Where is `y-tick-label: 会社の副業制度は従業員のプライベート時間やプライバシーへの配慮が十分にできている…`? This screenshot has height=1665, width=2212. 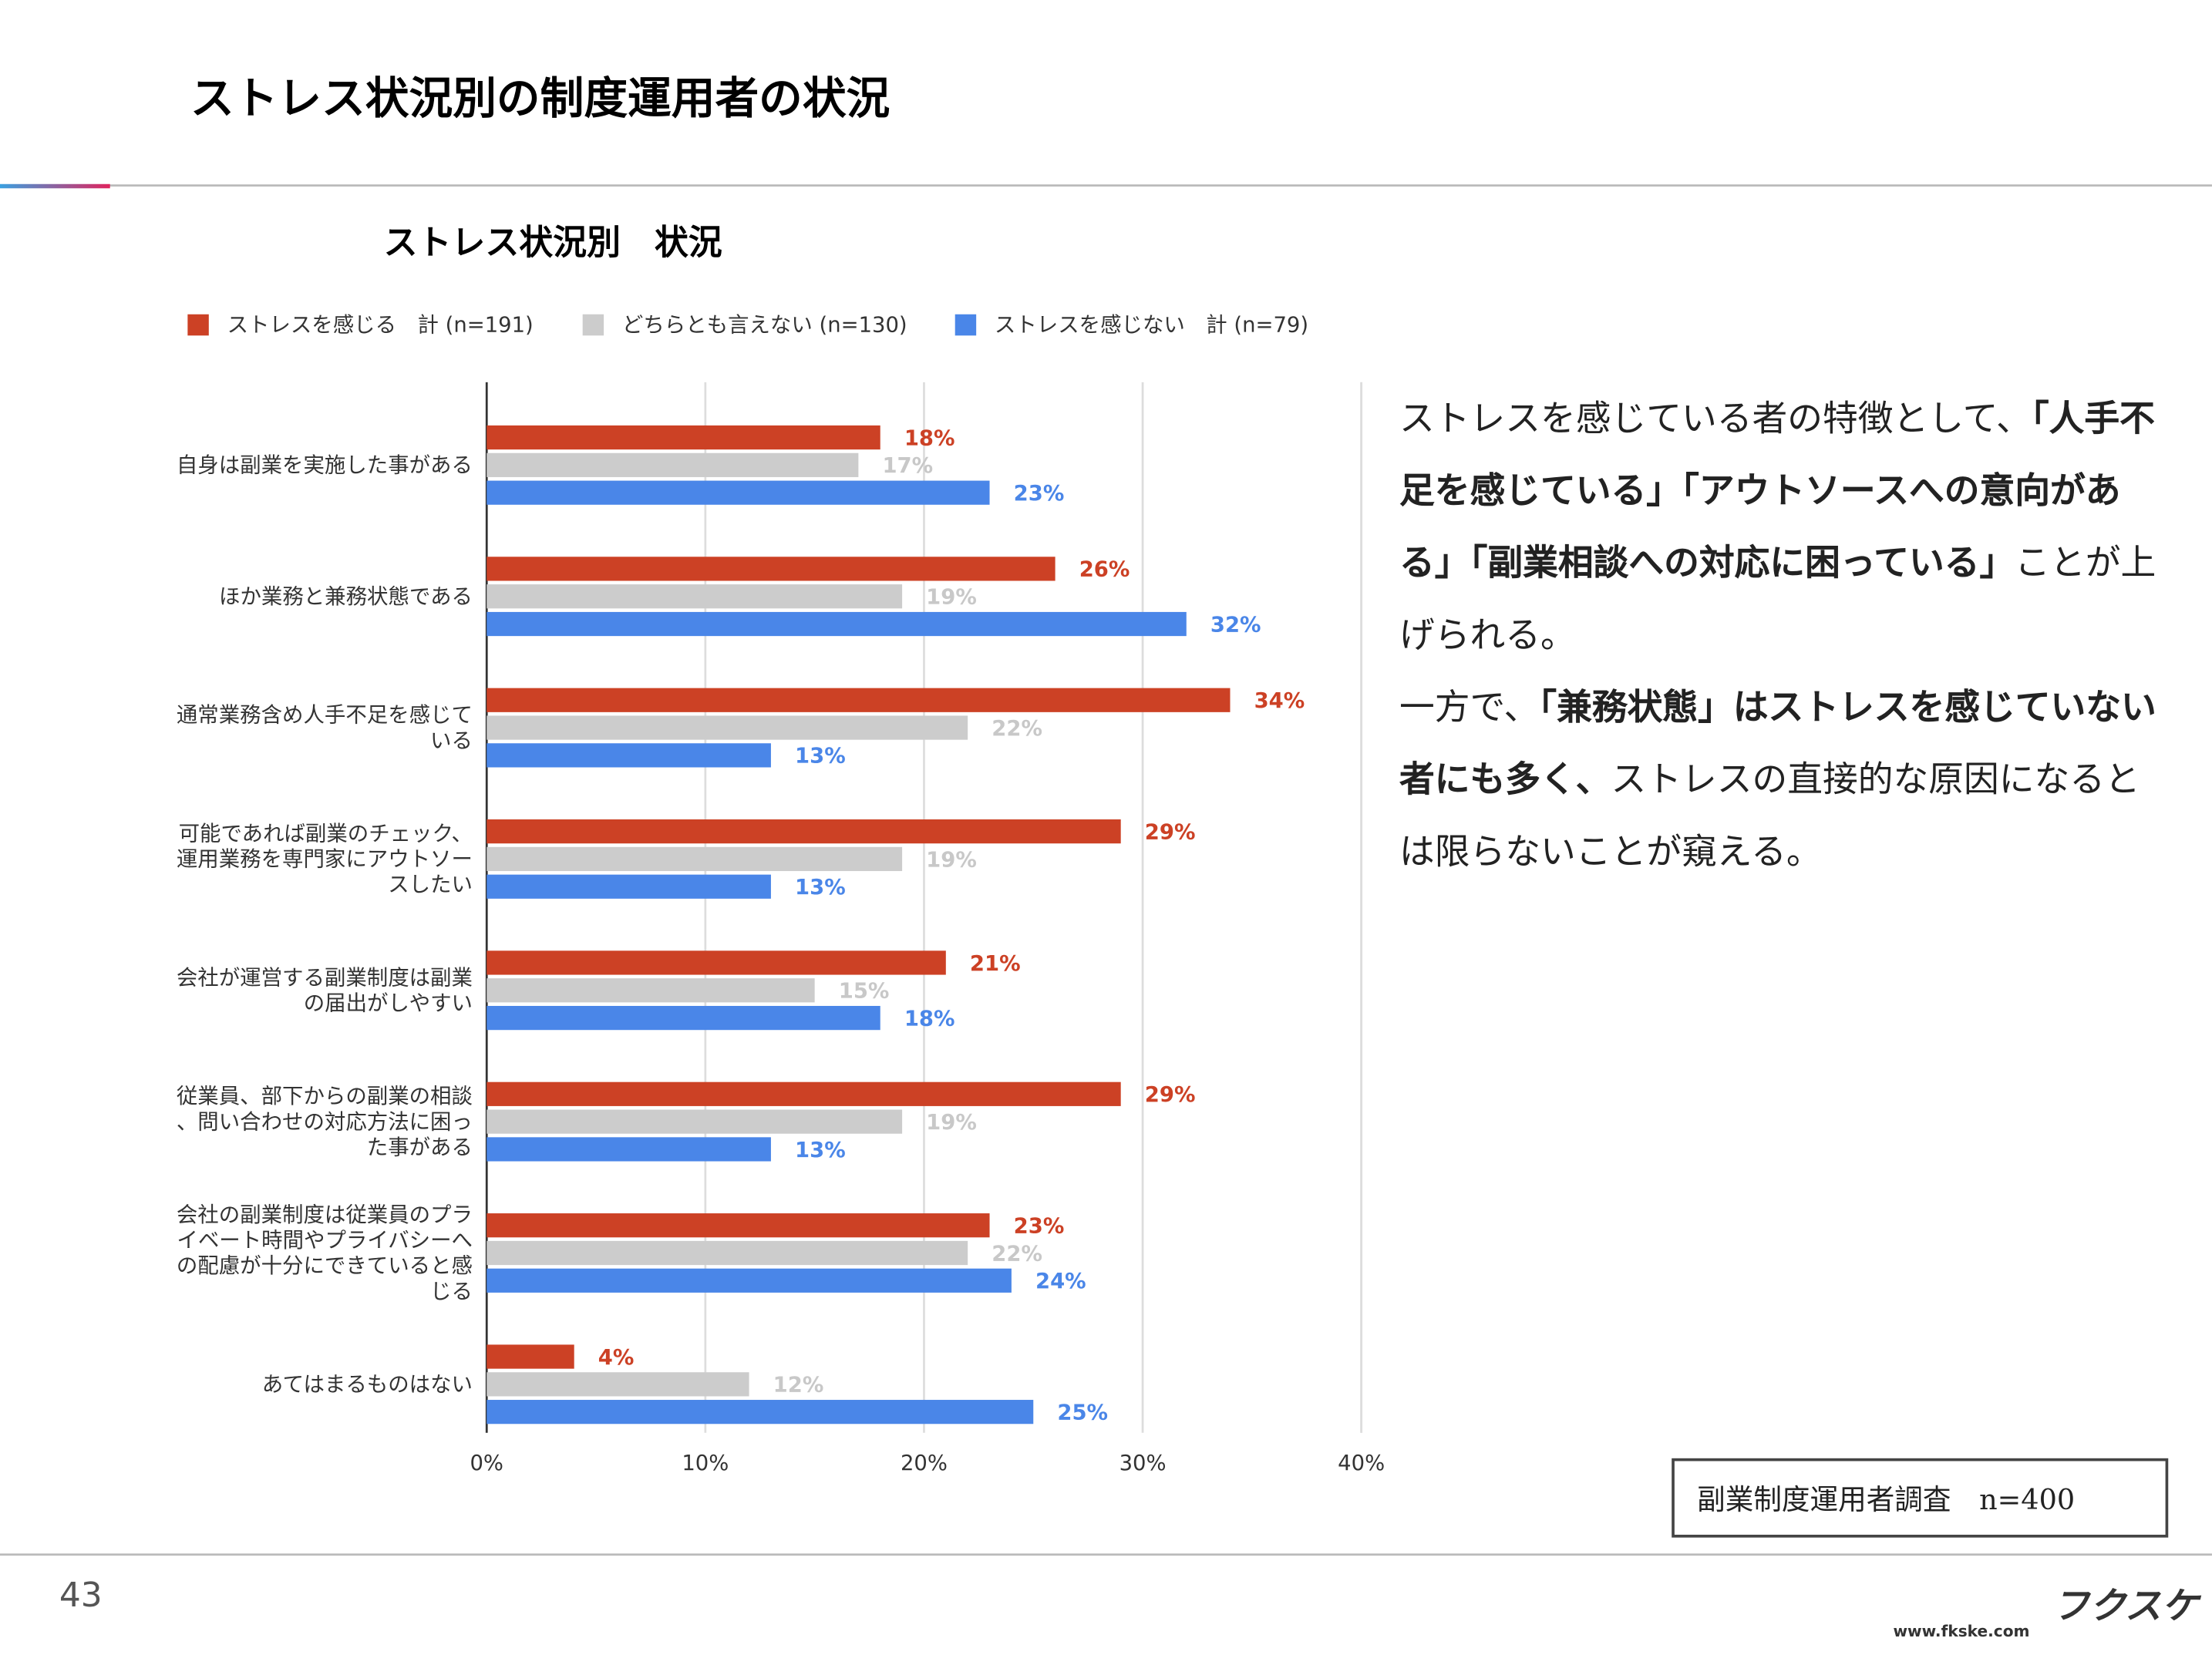
y-tick-label: 会社の副業制度は従業員のプライベート時間やプライバシーへの配慮が十分にできている… is located at coordinates (325, 1253).